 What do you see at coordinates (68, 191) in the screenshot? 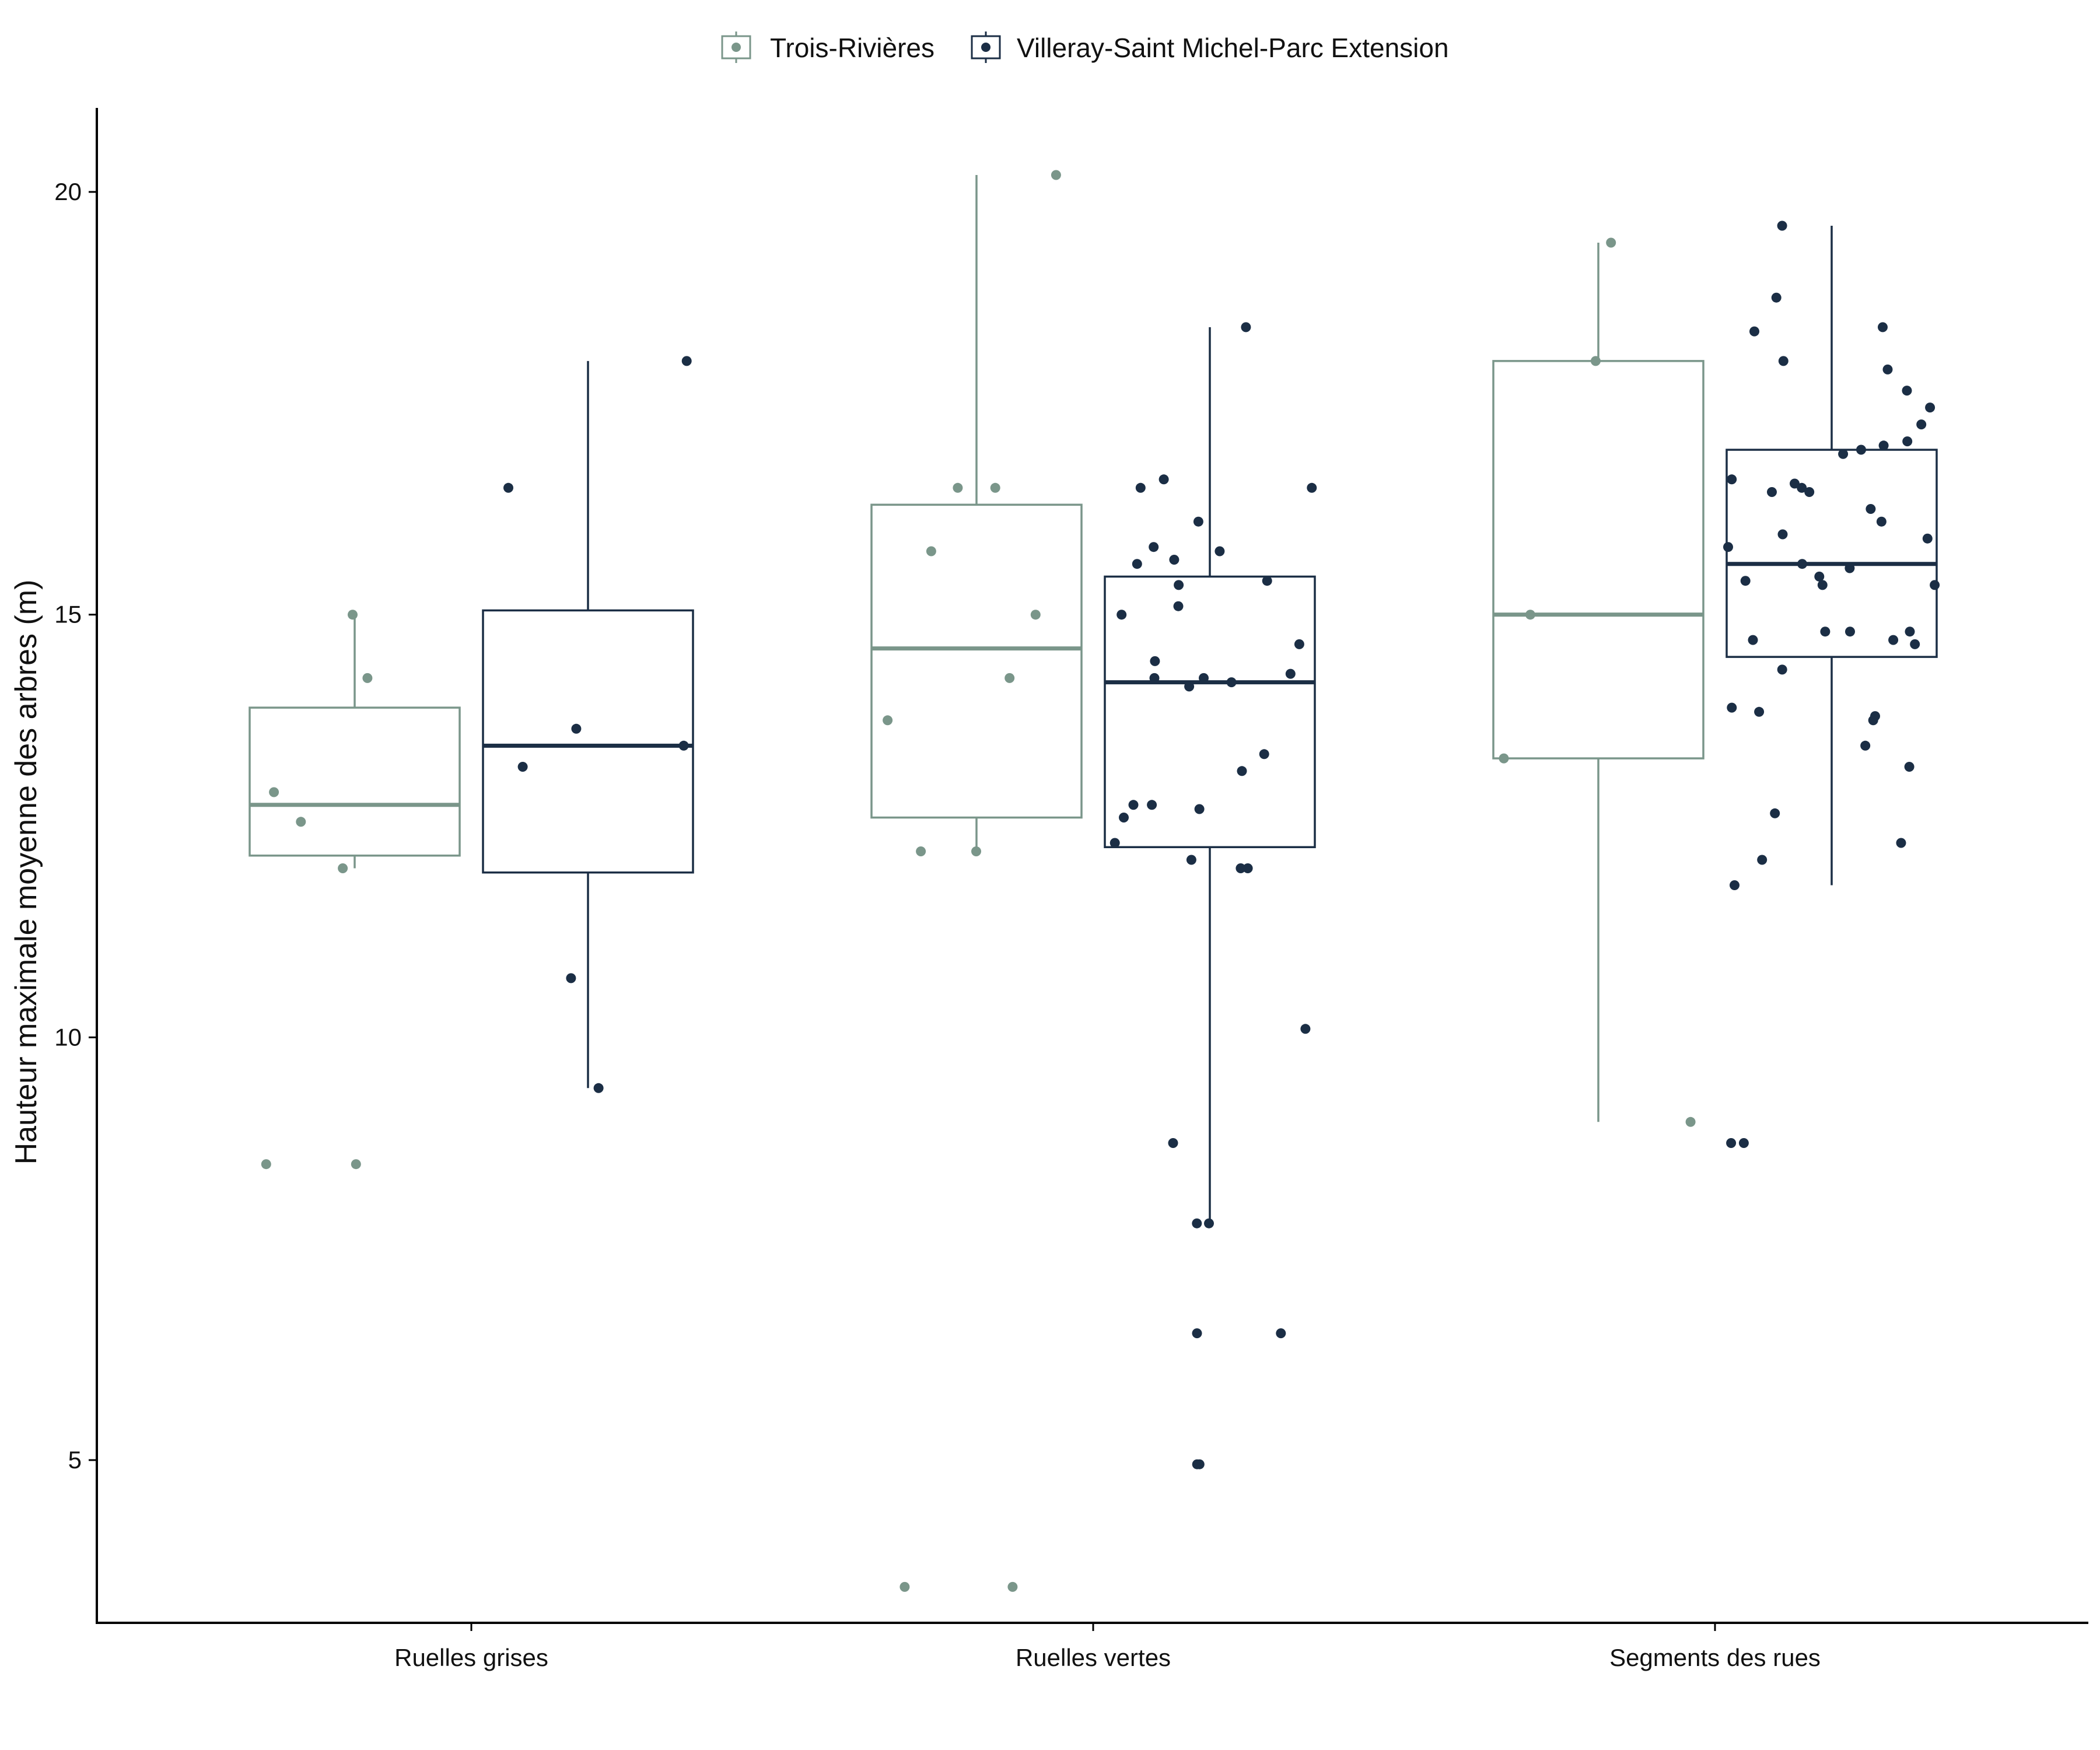
I see `y-tick-label: 20` at bounding box center [68, 191].